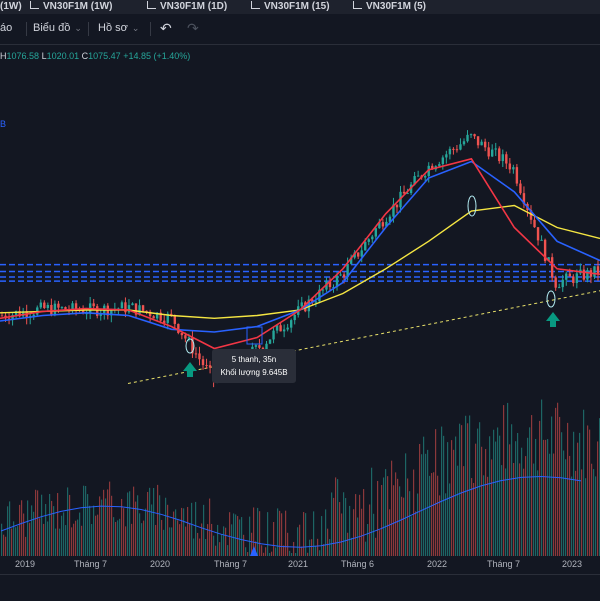 This screenshot has height=601, width=600. I want to click on resistance-lines, so click(300, 272).